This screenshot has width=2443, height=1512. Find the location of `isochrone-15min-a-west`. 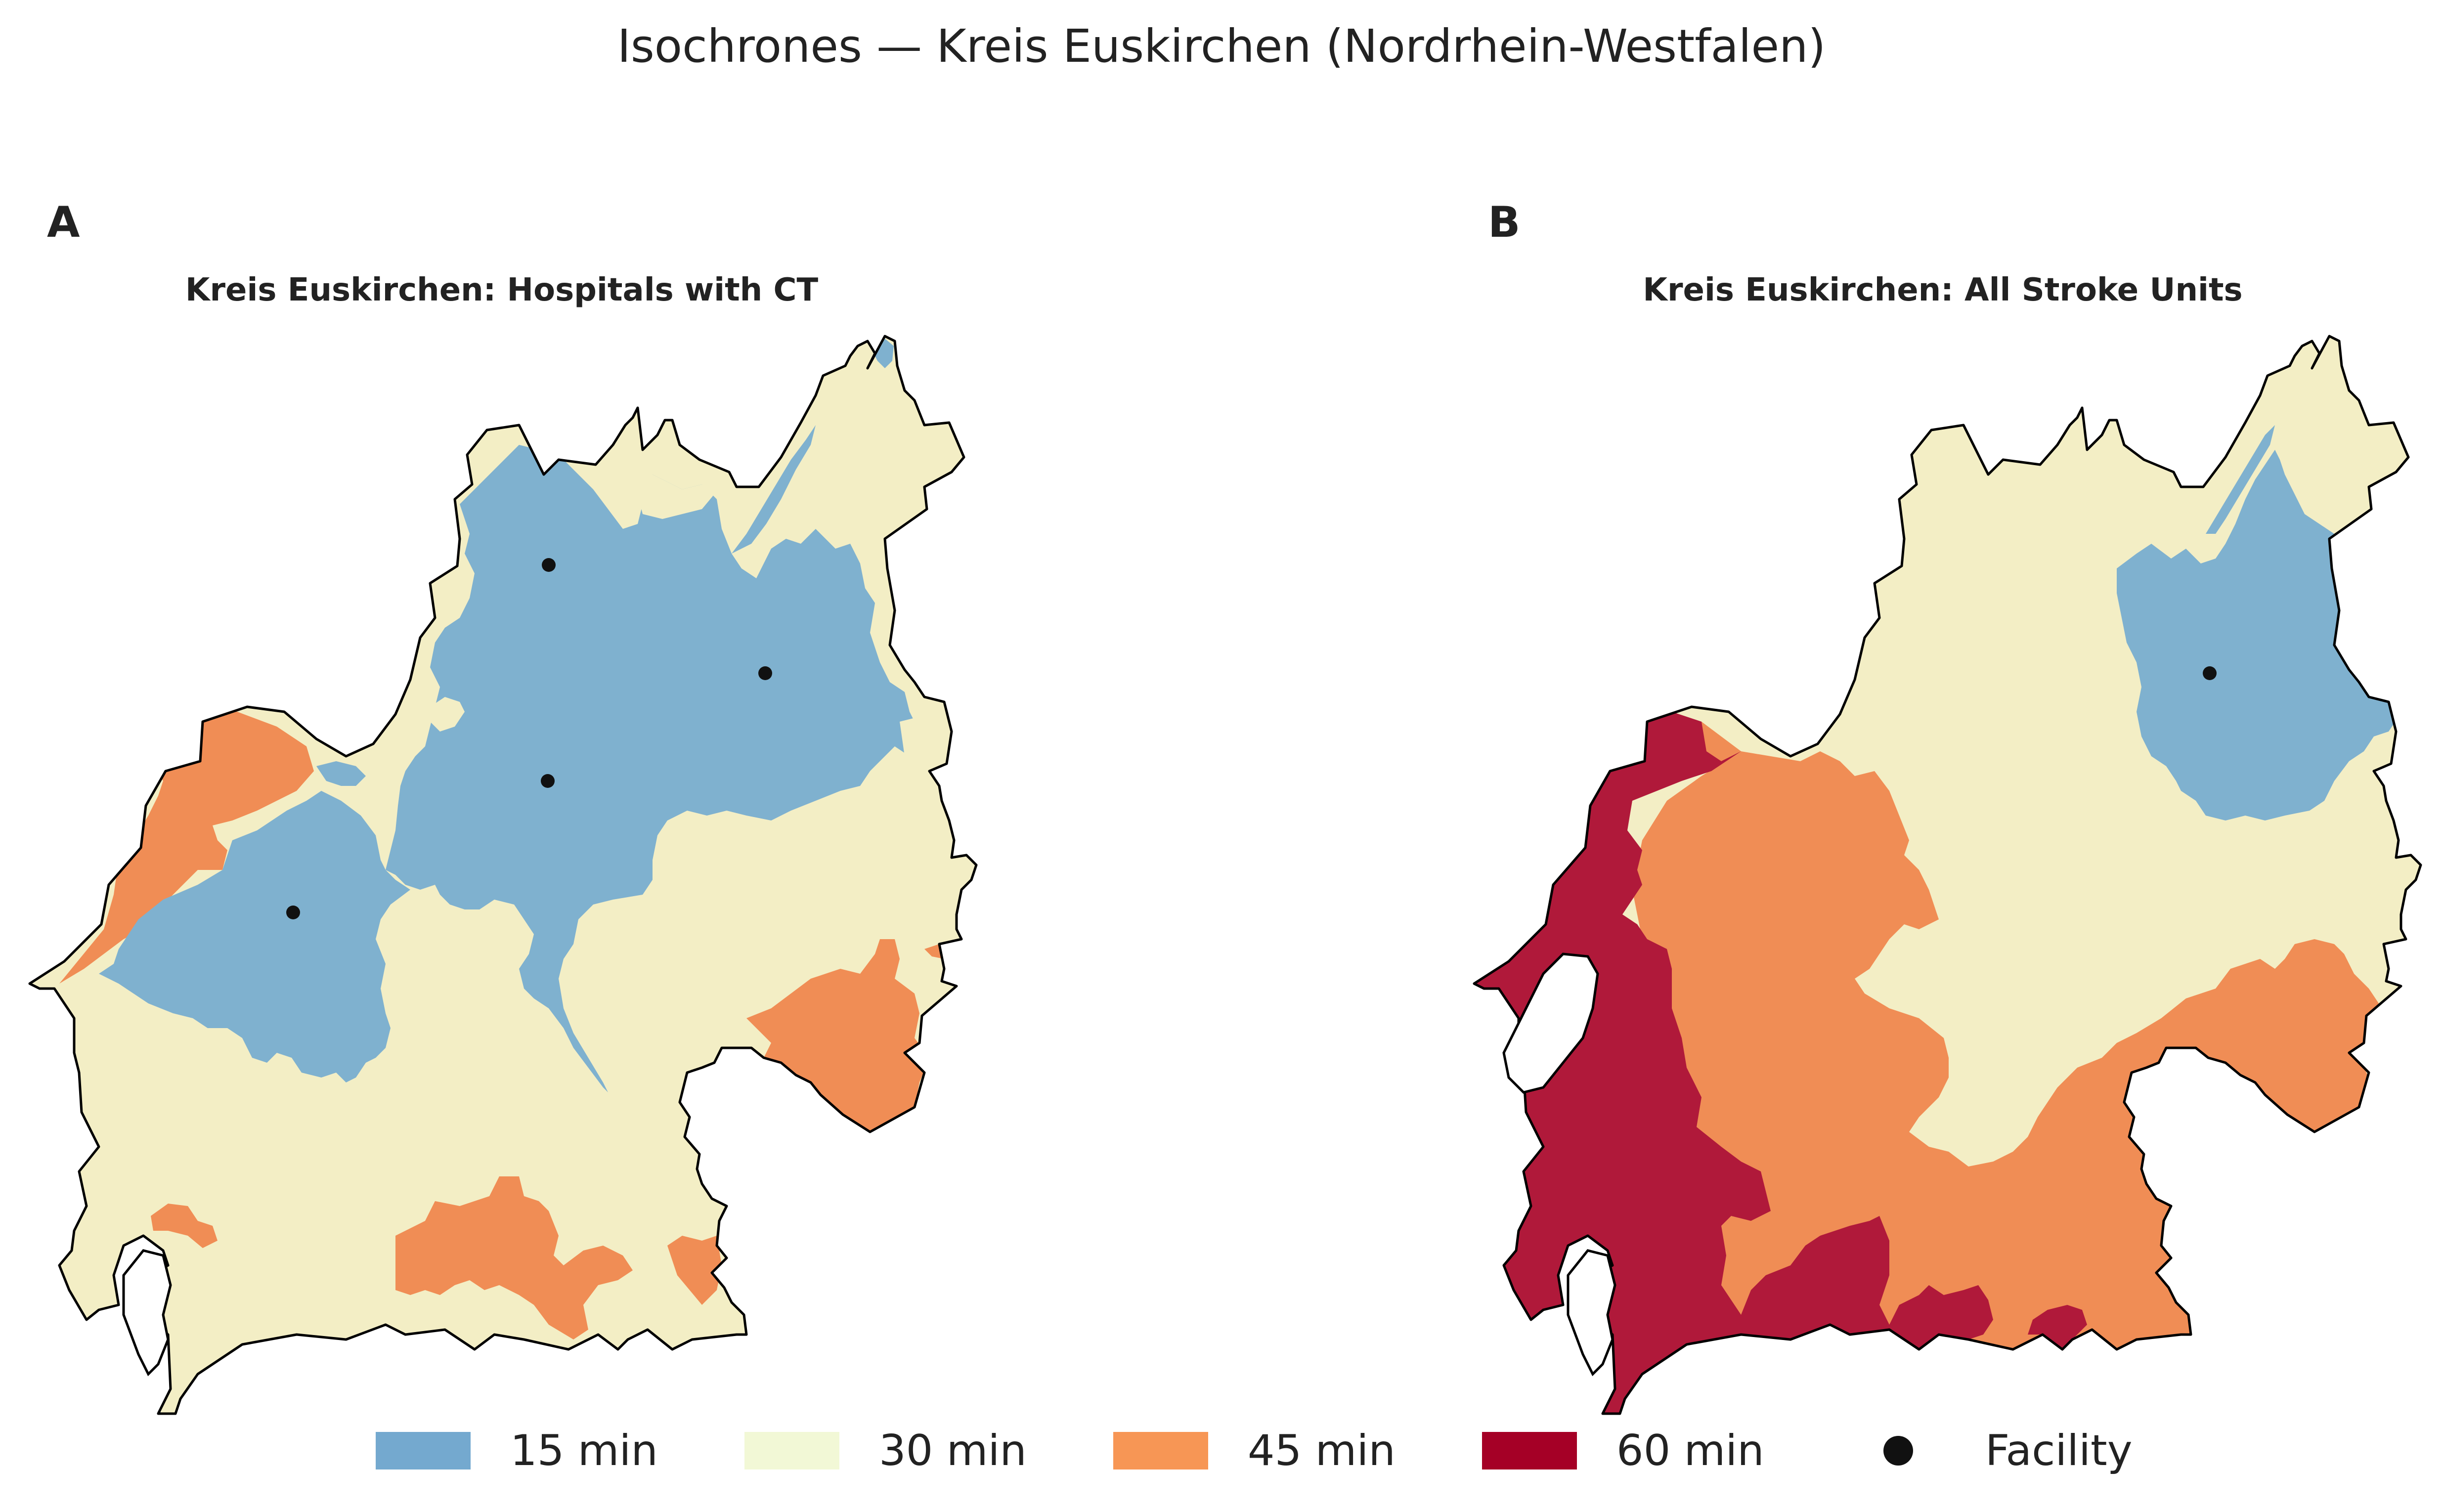

isochrone-15min-a-west is located at coordinates (255, 937).